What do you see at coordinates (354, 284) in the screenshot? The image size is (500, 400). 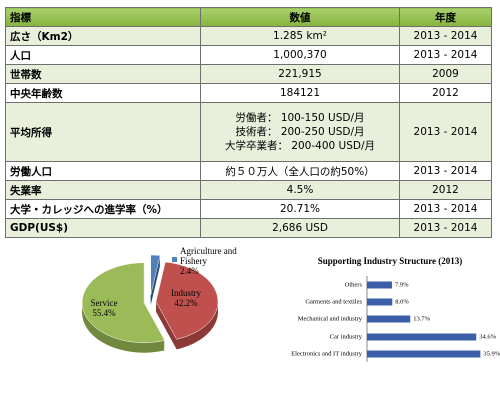 I see `category-label: Others` at bounding box center [354, 284].